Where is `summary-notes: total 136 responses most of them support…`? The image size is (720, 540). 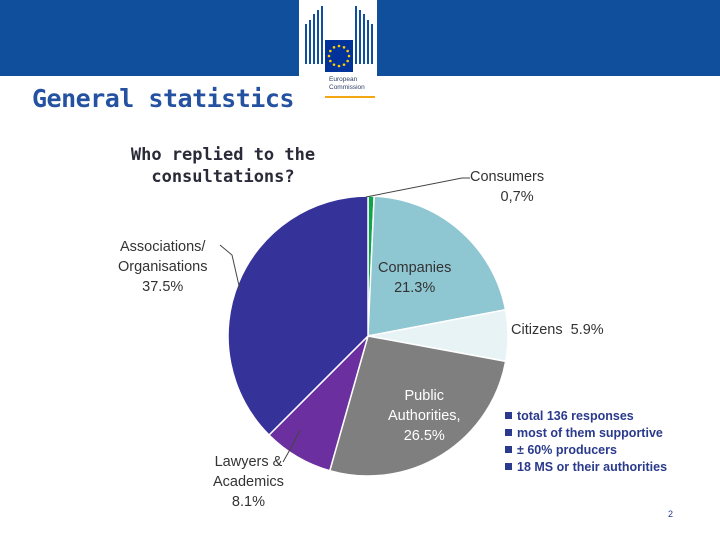
summary-notes: total 136 responses most of them support… is located at coordinates (586, 442).